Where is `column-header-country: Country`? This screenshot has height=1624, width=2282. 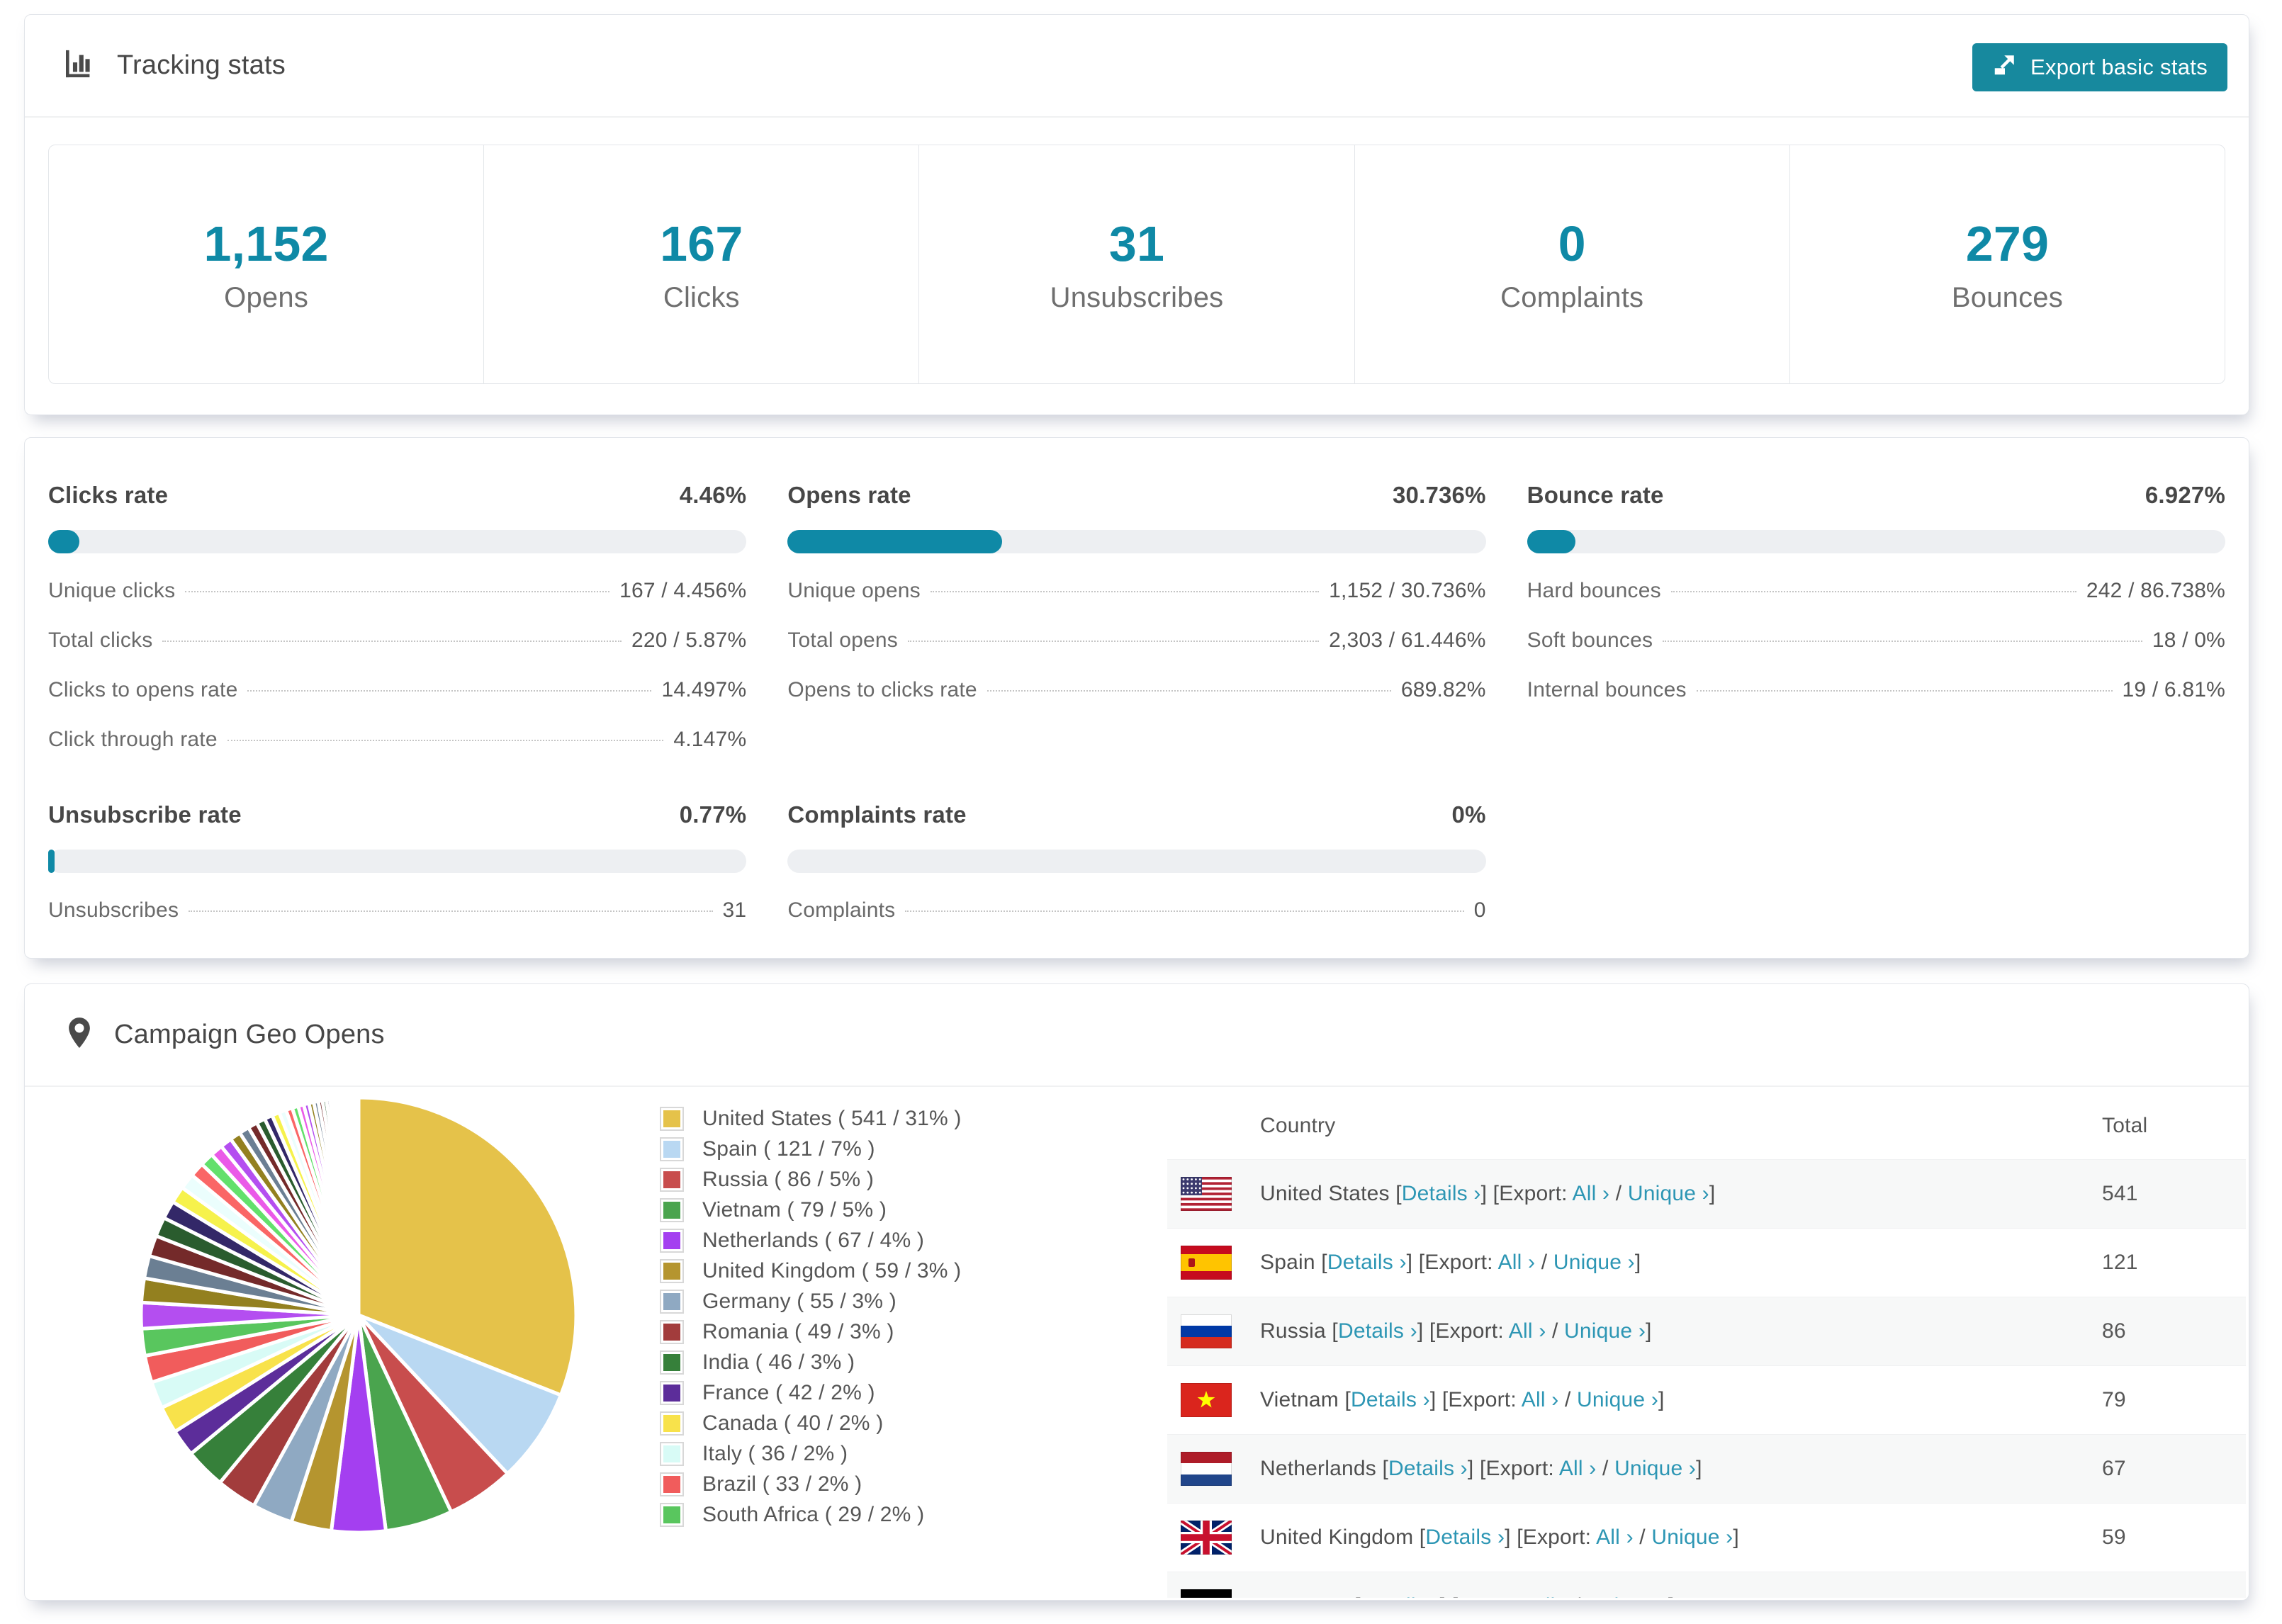
column-header-country: Country is located at coordinates (1298, 1125).